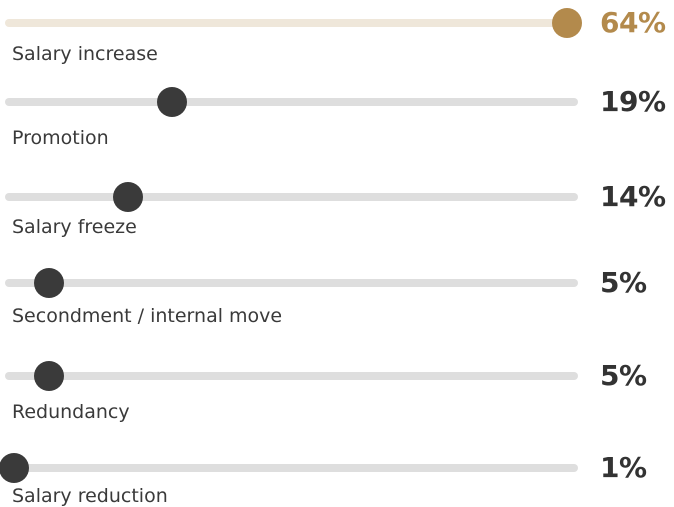 The width and height of the screenshot is (674, 507). I want to click on category-label: Salary freeze, so click(74, 227).